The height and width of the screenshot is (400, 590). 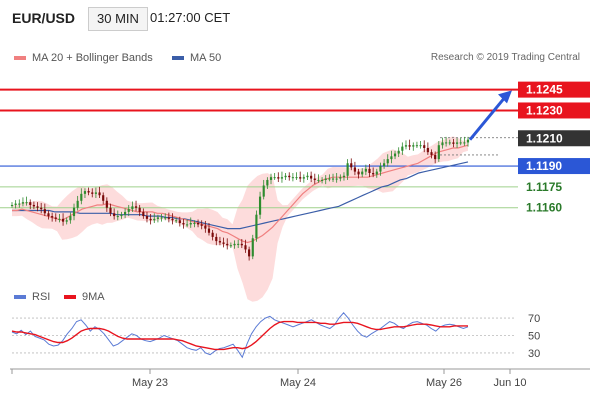 What do you see at coordinates (444, 383) in the screenshot?
I see `x-tick-label: May 26` at bounding box center [444, 383].